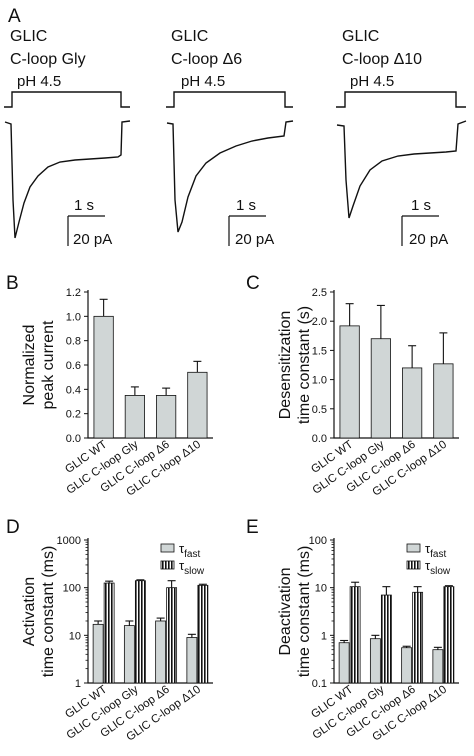 The width and height of the screenshot is (474, 756). What do you see at coordinates (304, 365) in the screenshot?
I see `y-axis-label-line: time constant (s)` at bounding box center [304, 365].